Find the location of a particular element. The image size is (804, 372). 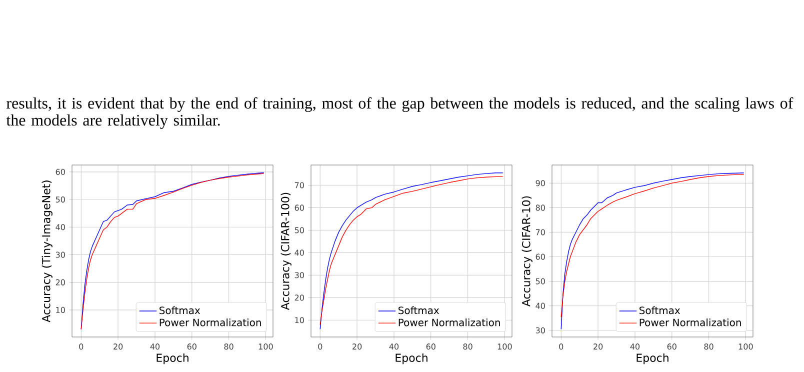

text: results, it is evident that by the end of training, most of the gap between the models is reduced, and the scaling laws of the models are relatively similar. is located at coordinates (400, 113).